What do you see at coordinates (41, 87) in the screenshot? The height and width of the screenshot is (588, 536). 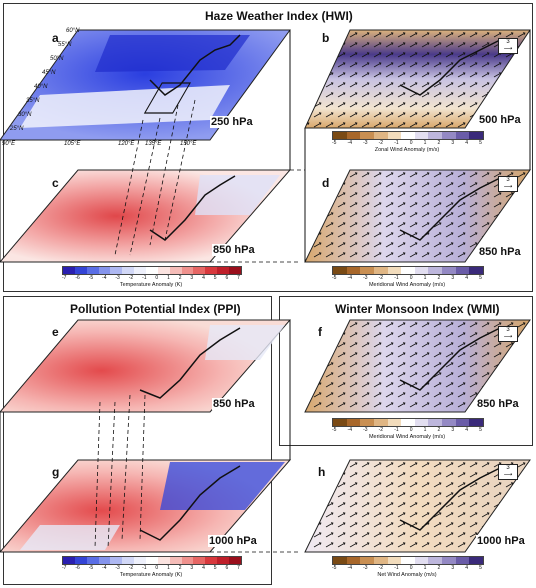 I see `lat-label-40: 40°N` at bounding box center [41, 87].